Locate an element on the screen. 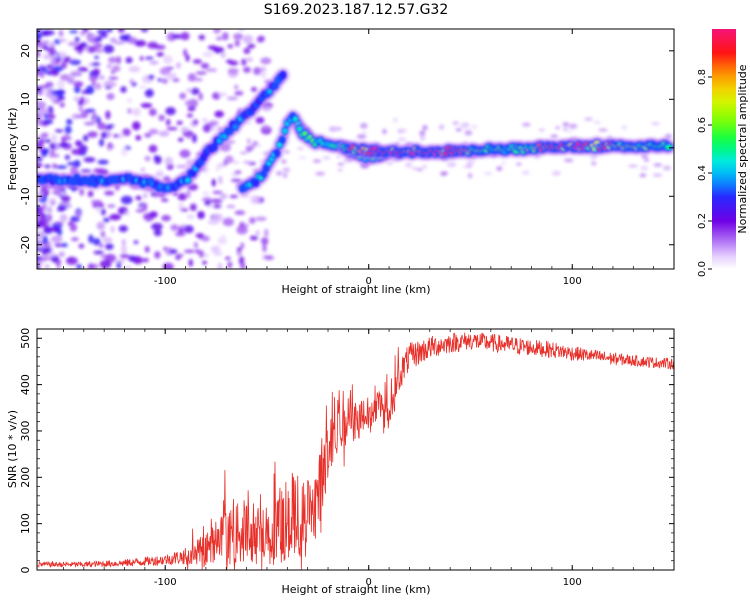 This screenshot has width=750, height=600. colorbar-ticks: 0.0 0.2 0.4 0.6 0.8 is located at coordinates (704, 173).